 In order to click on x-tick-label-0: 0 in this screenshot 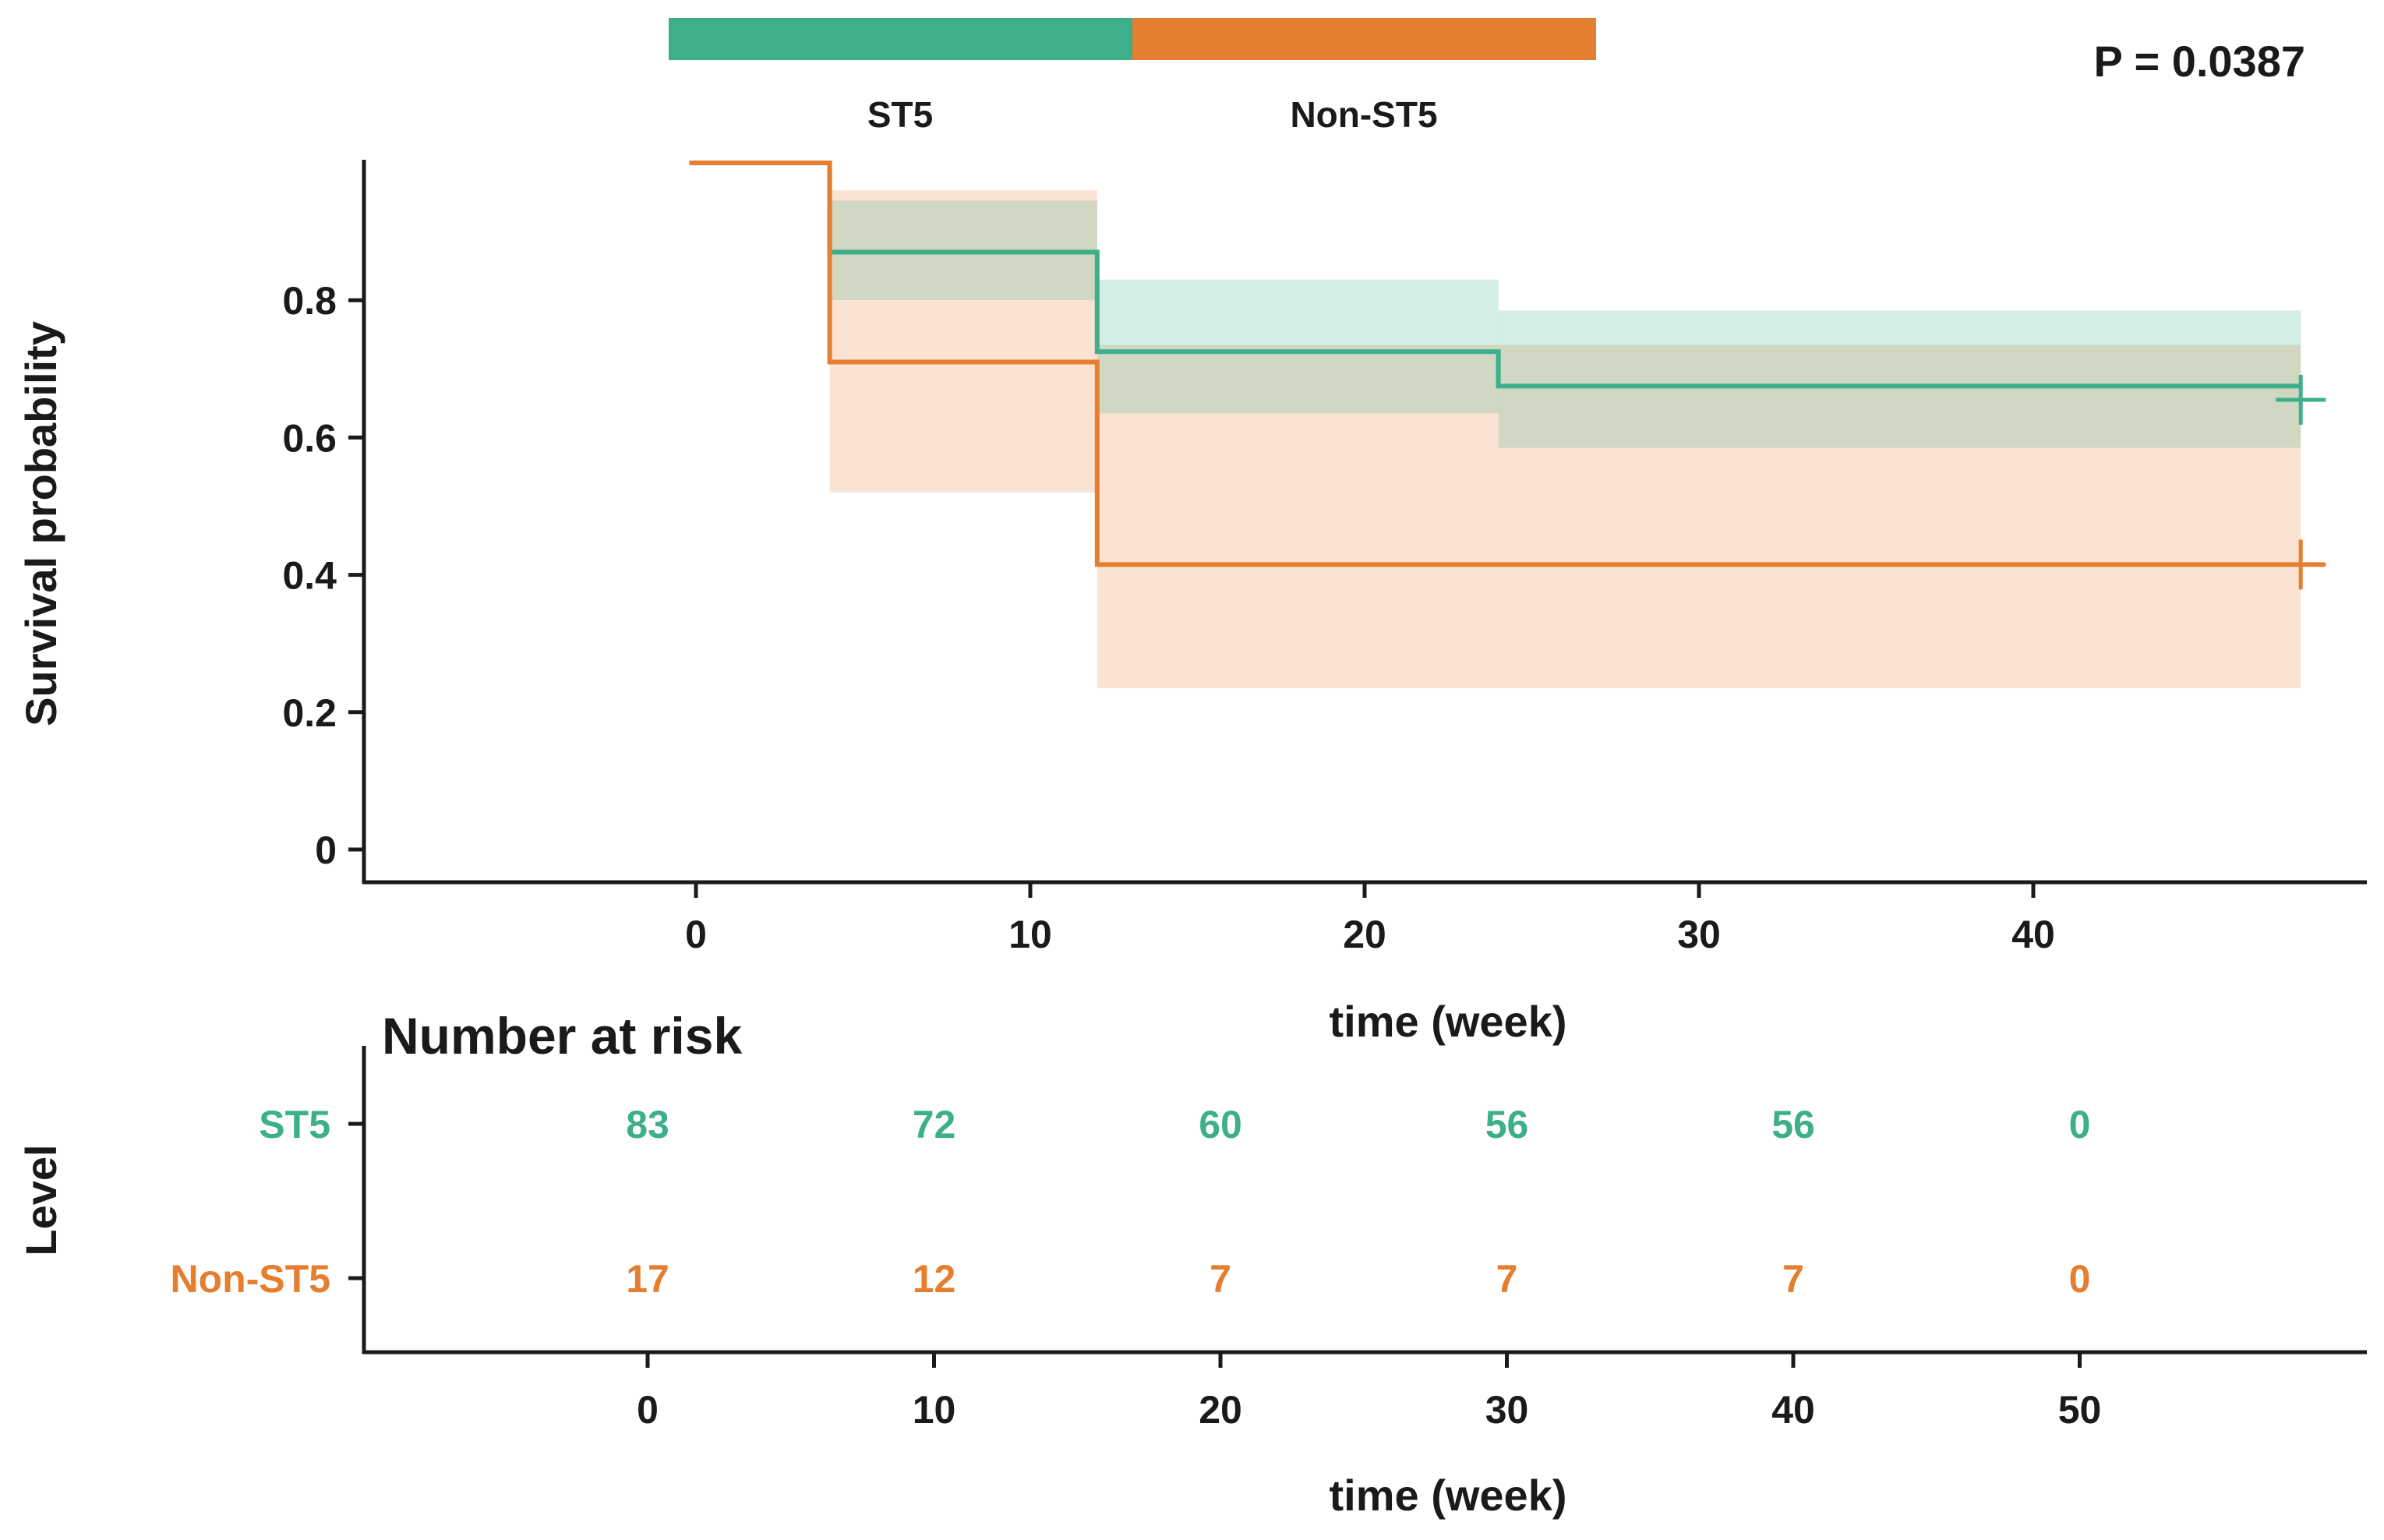, I will do `click(696, 934)`.